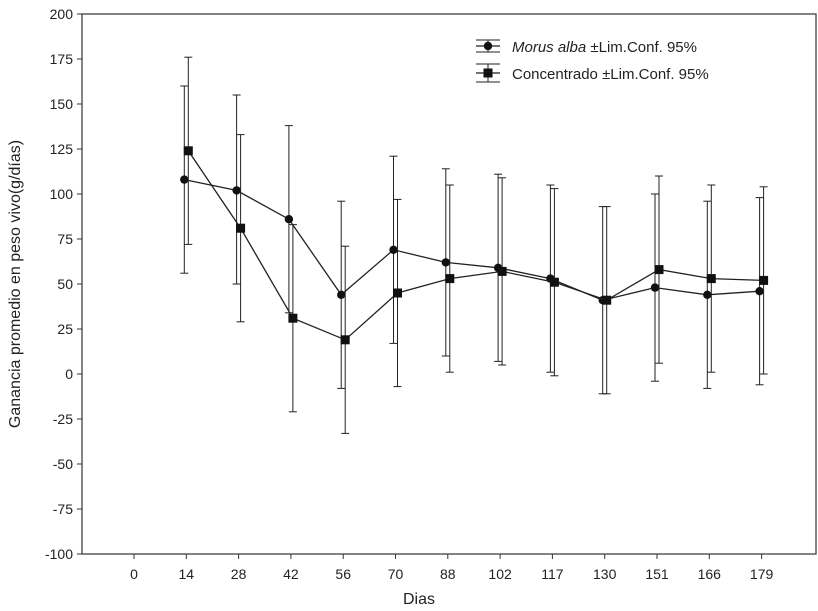  Describe the element at coordinates (62, 59) in the screenshot. I see `y-tick-label: 175` at that location.